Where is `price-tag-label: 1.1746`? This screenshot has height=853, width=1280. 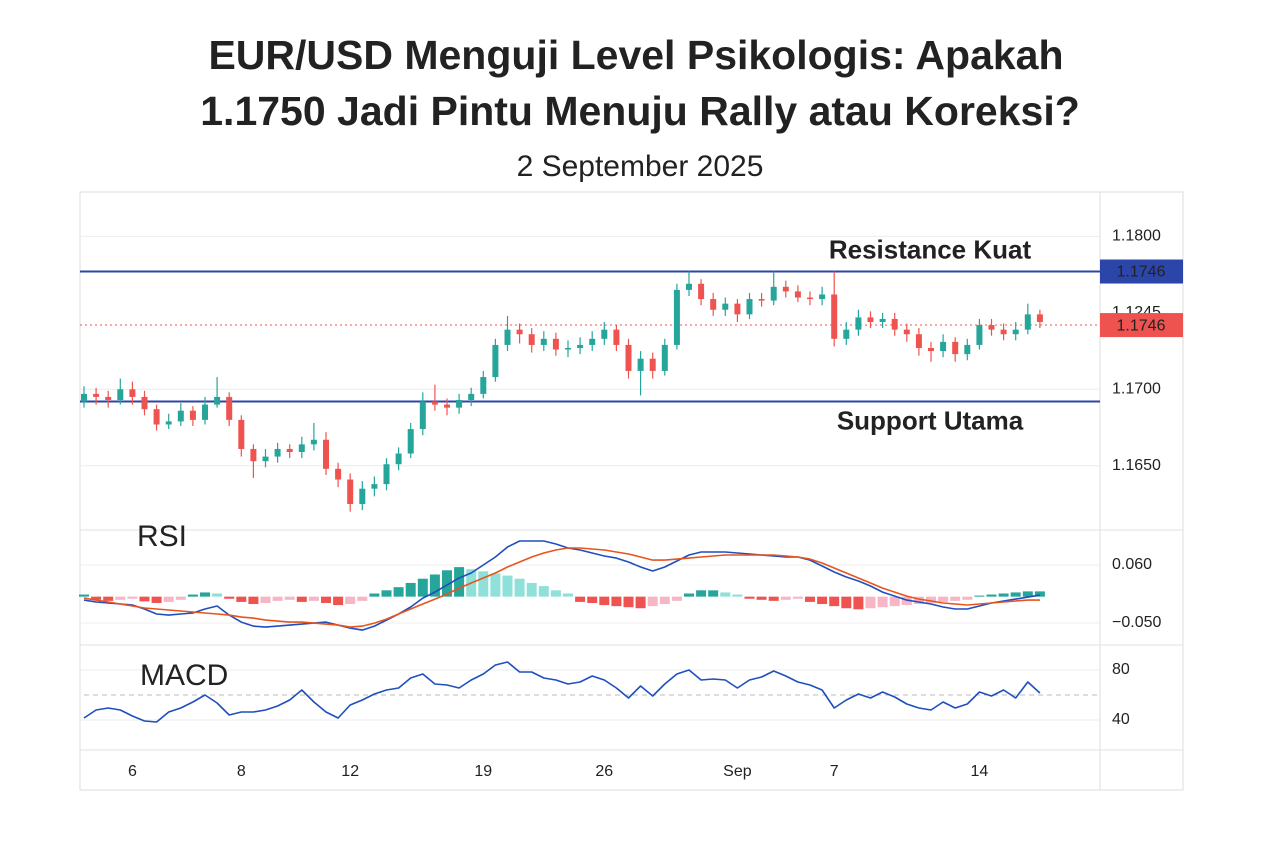 price-tag-label: 1.1746 is located at coordinates (1141, 325).